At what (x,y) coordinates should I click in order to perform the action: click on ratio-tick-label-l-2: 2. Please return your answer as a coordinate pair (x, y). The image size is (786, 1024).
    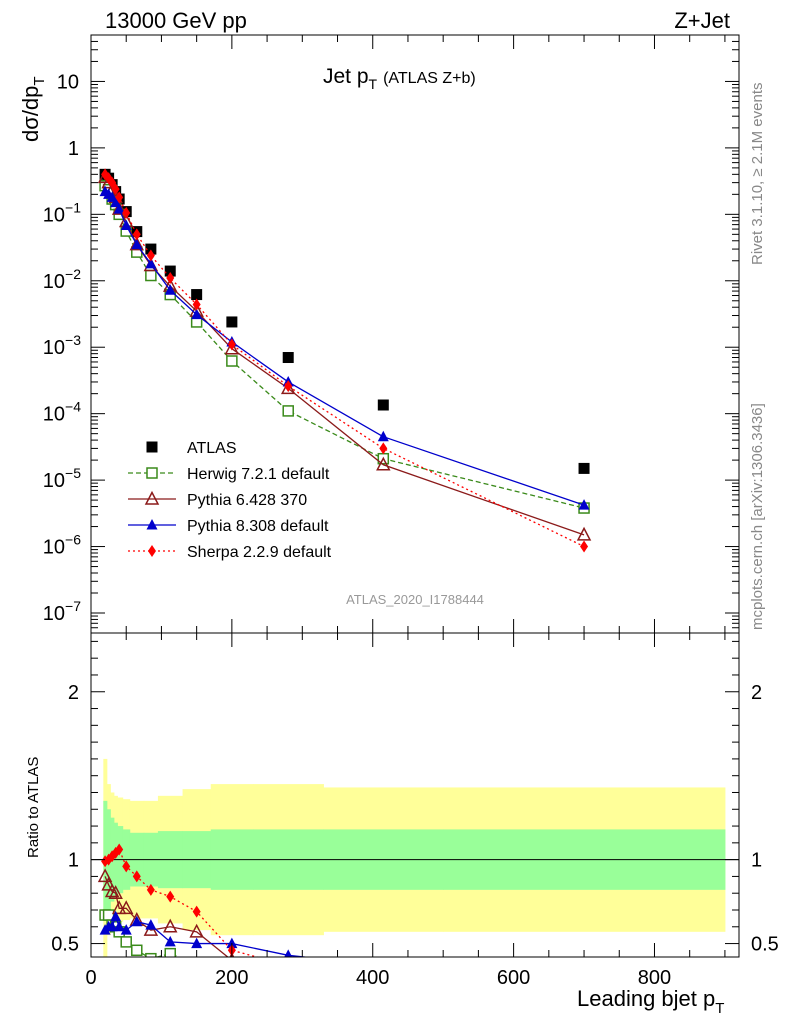
    Looking at the image, I should click on (73, 693).